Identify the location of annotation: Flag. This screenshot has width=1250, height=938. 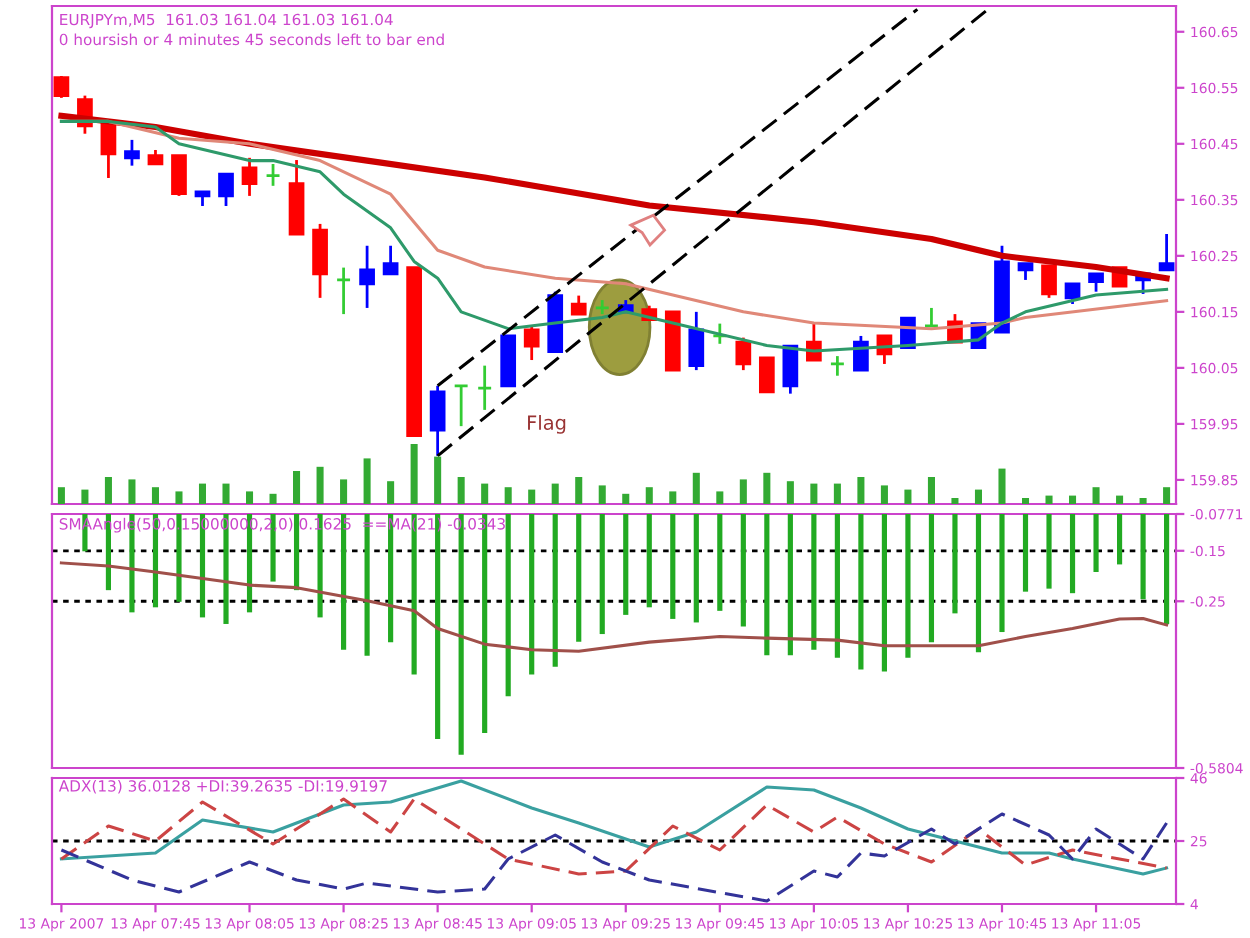
(547, 424).